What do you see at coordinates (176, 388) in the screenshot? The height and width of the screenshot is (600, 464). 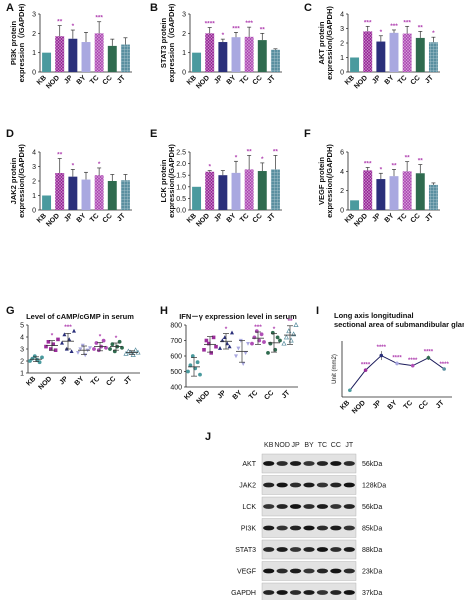 I see `y-tick-label: 400` at bounding box center [176, 388].